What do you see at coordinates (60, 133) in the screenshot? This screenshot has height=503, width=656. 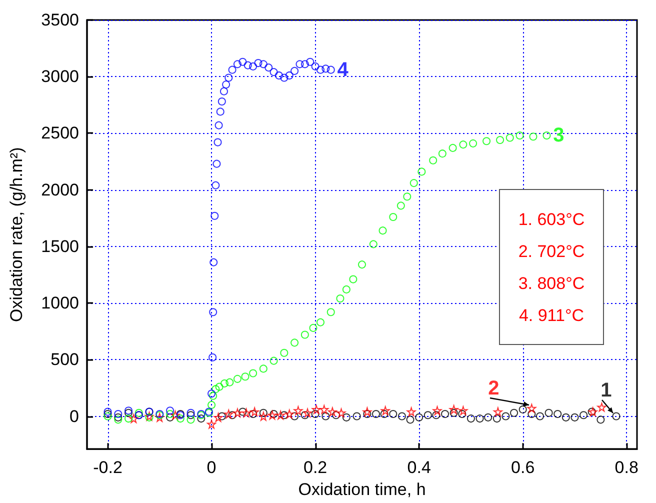 I see `y-tick-label: 2500` at bounding box center [60, 133].